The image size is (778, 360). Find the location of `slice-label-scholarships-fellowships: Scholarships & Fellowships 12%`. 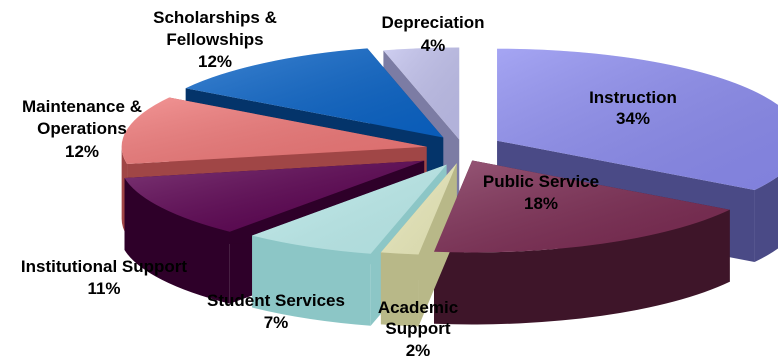

slice-label-scholarships-fellowships: Scholarships & Fellowships 12% is located at coordinates (215, 39).